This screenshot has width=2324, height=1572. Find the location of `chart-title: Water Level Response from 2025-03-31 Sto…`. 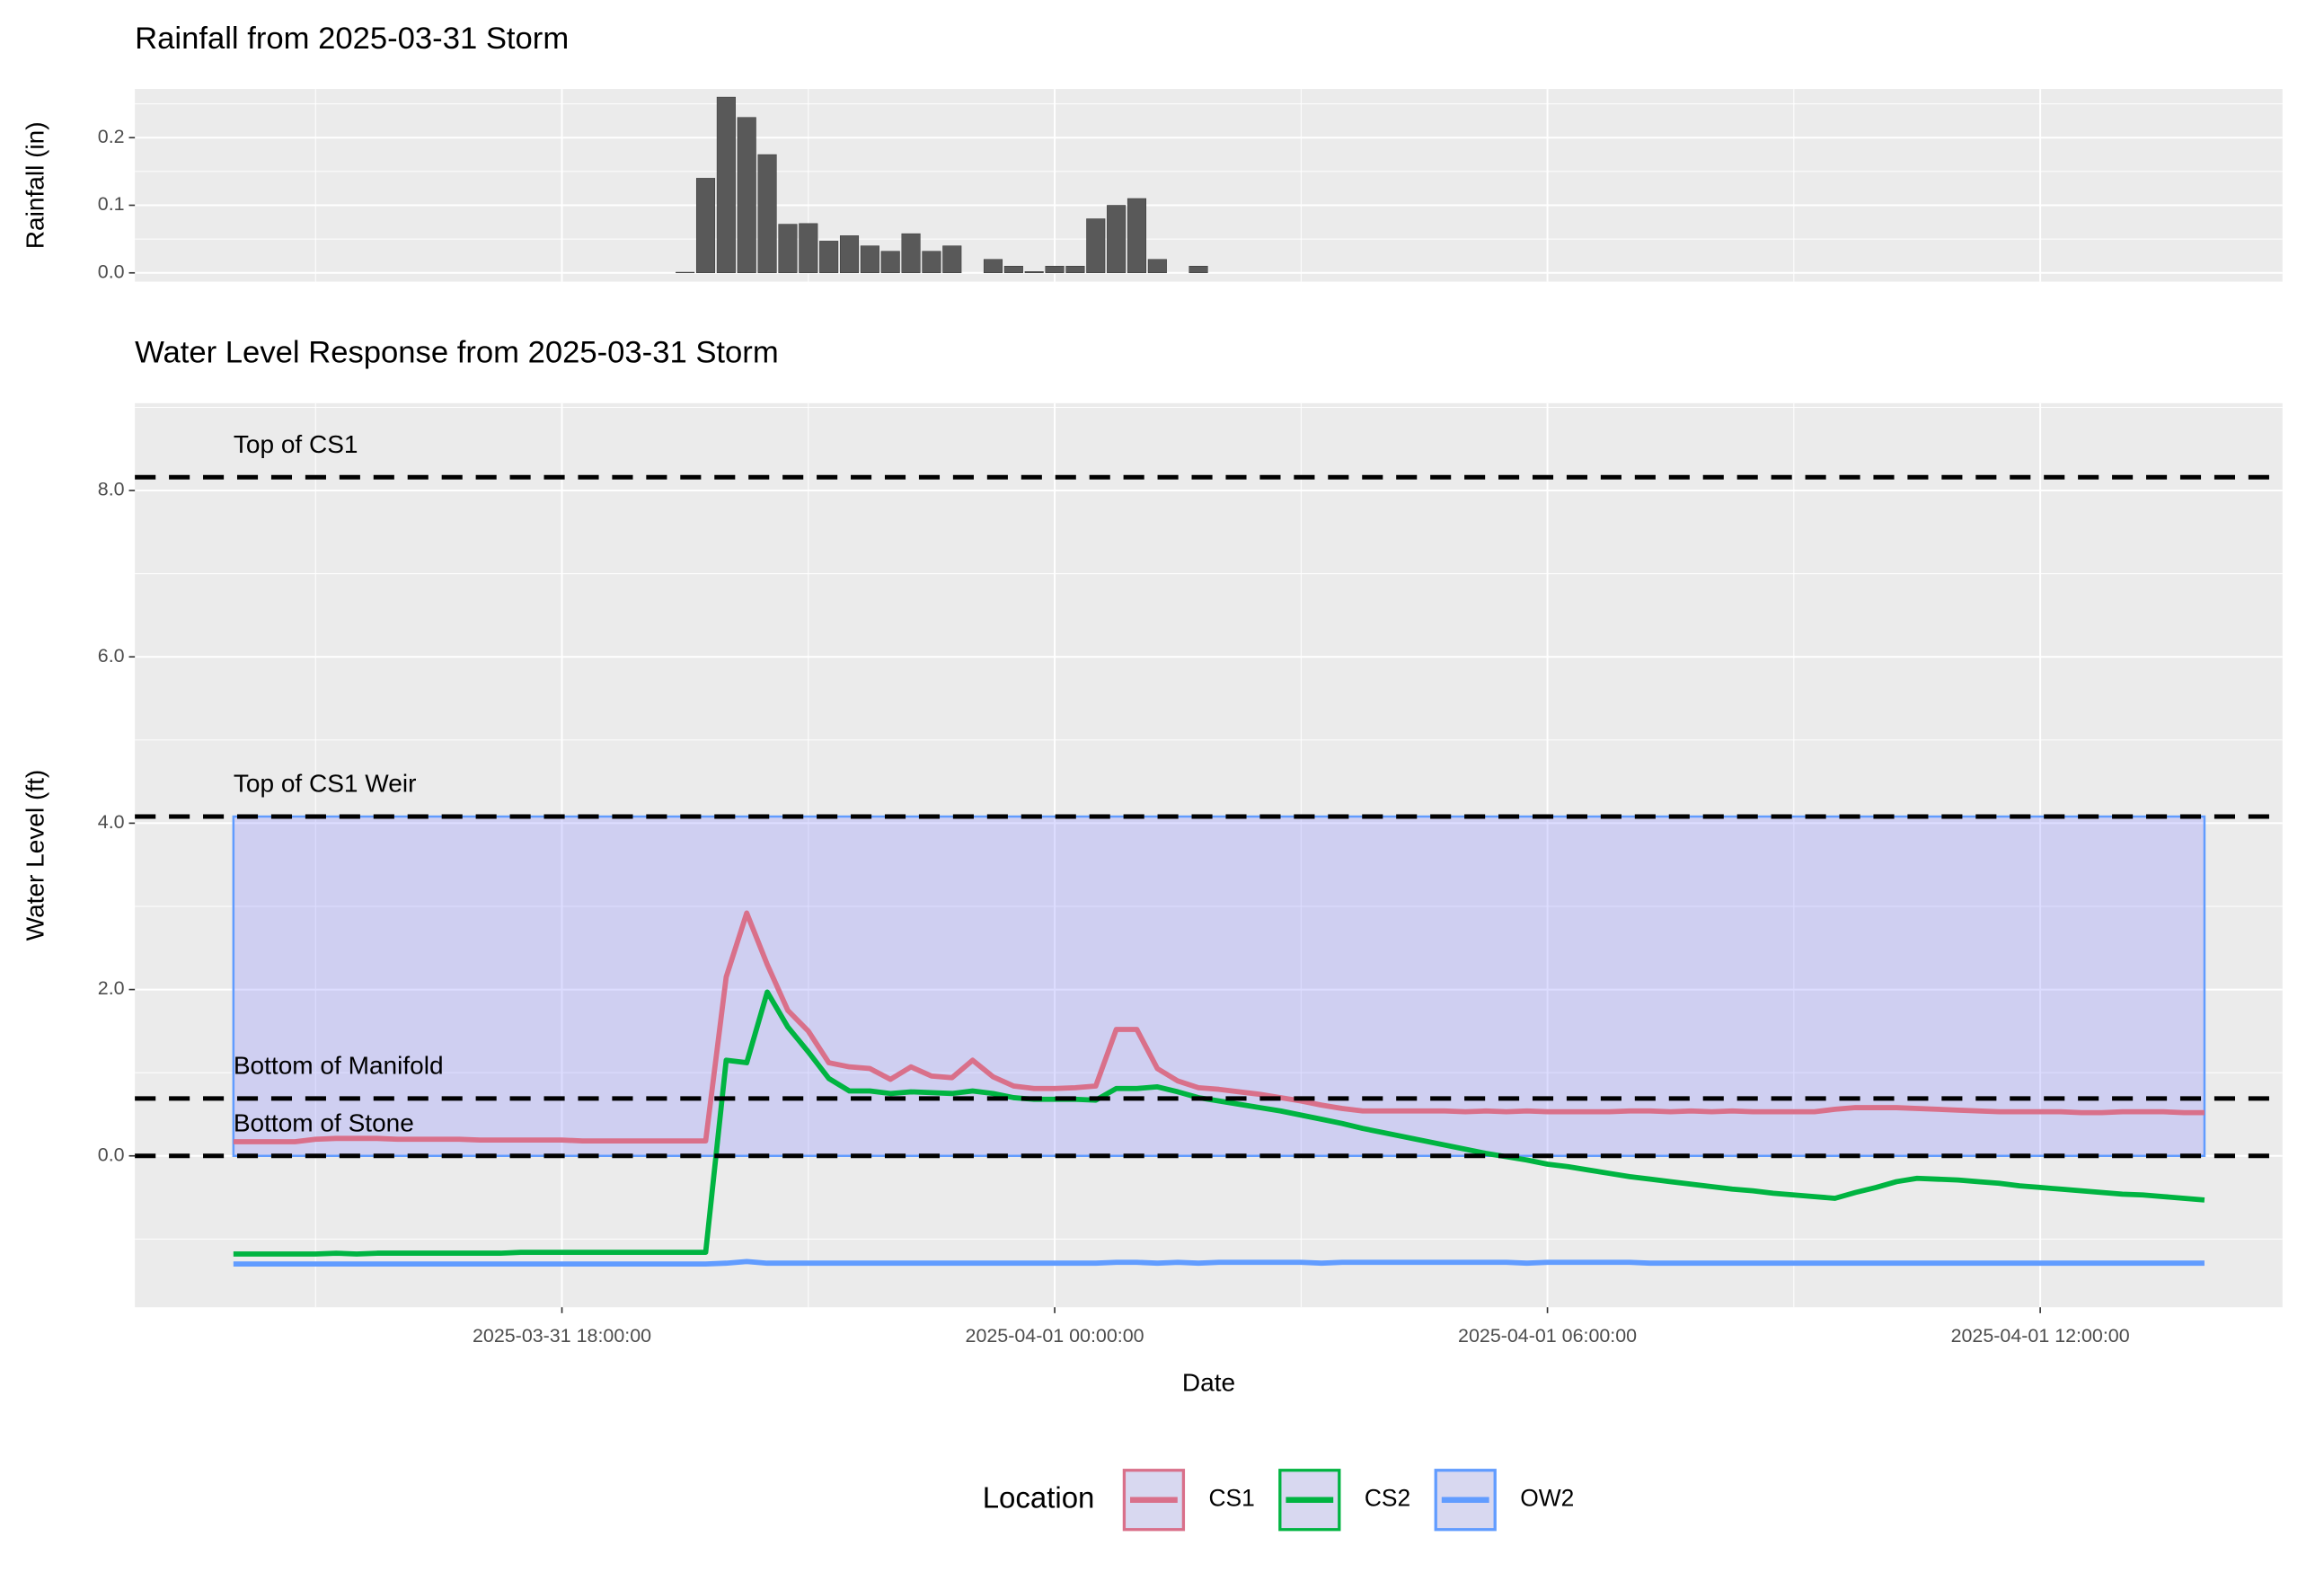

chart-title: Water Level Response from 2025-03-31 Sto… is located at coordinates (457, 353).